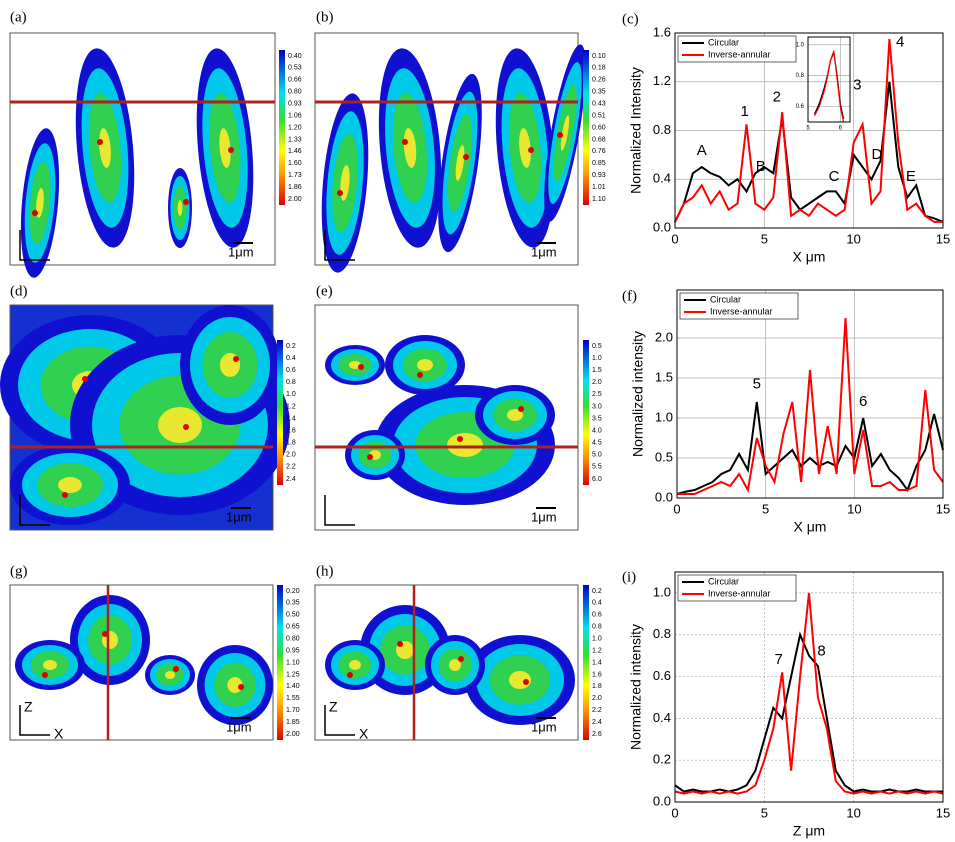 Image resolution: width=955 pixels, height=842 pixels. Describe the element at coordinates (629, 296) in the screenshot. I see `panel-label: (f)` at that location.